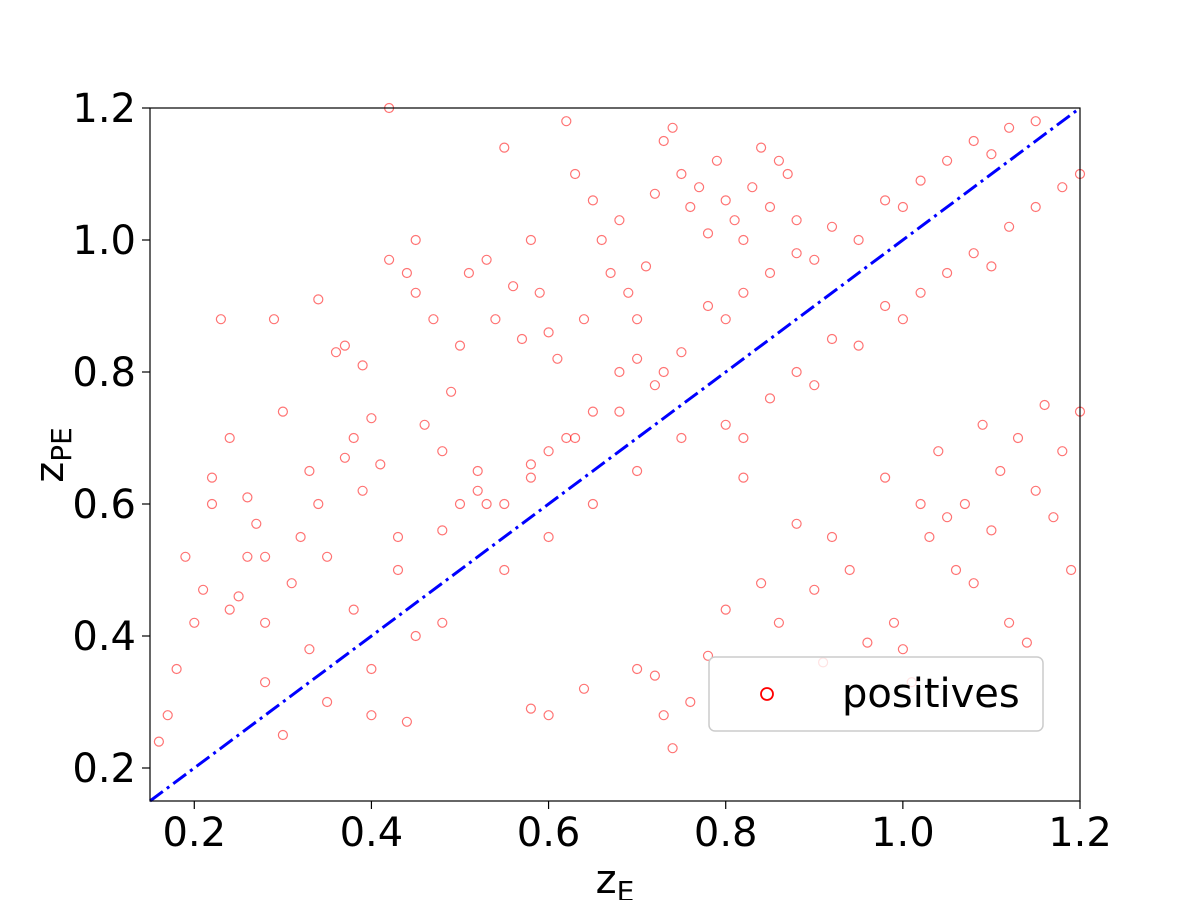 This screenshot has width=1200, height=900. What do you see at coordinates (104, 373) in the screenshot?
I see `y-tick-label: 0.8` at bounding box center [104, 373].